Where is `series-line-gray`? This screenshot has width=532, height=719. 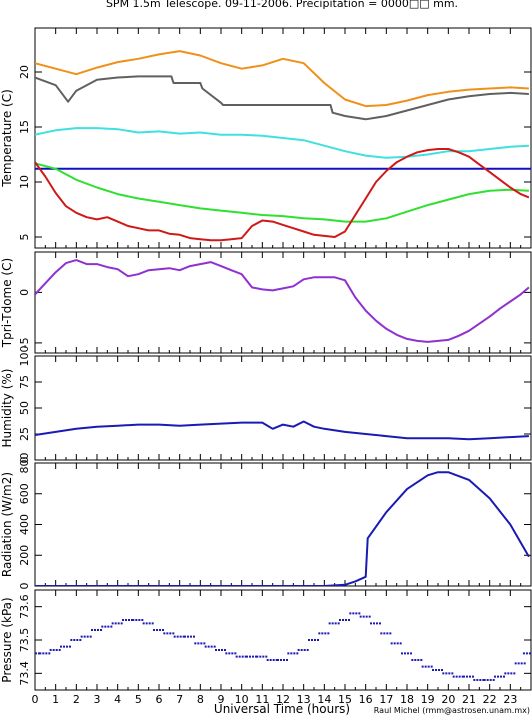
series-line-gray is located at coordinates (282, 98).